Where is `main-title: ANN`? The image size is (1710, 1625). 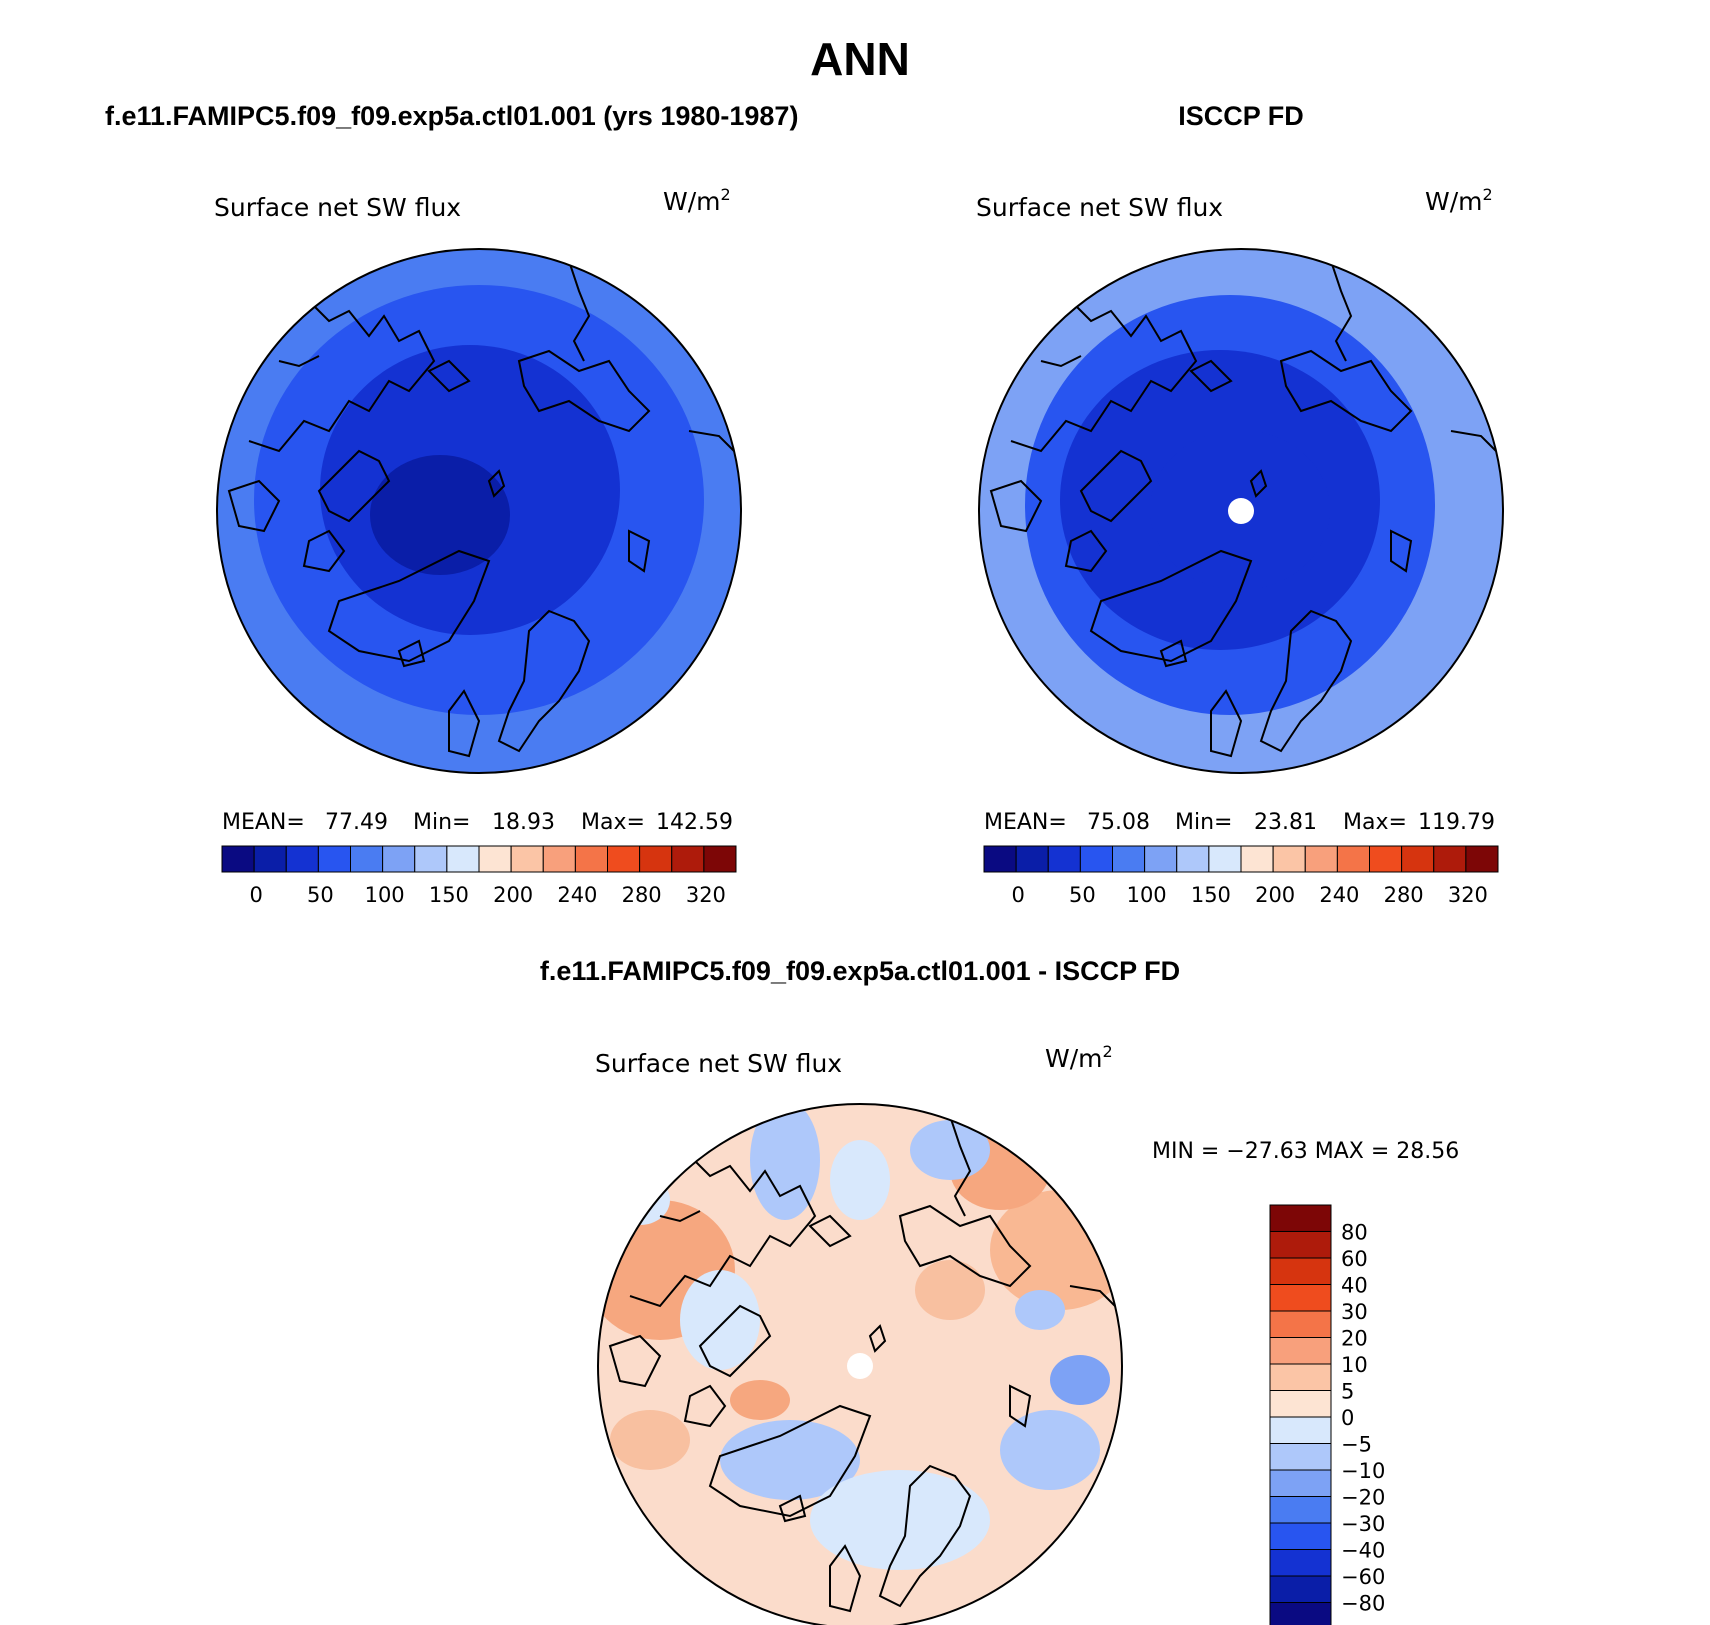 main-title: ANN is located at coordinates (860, 59).